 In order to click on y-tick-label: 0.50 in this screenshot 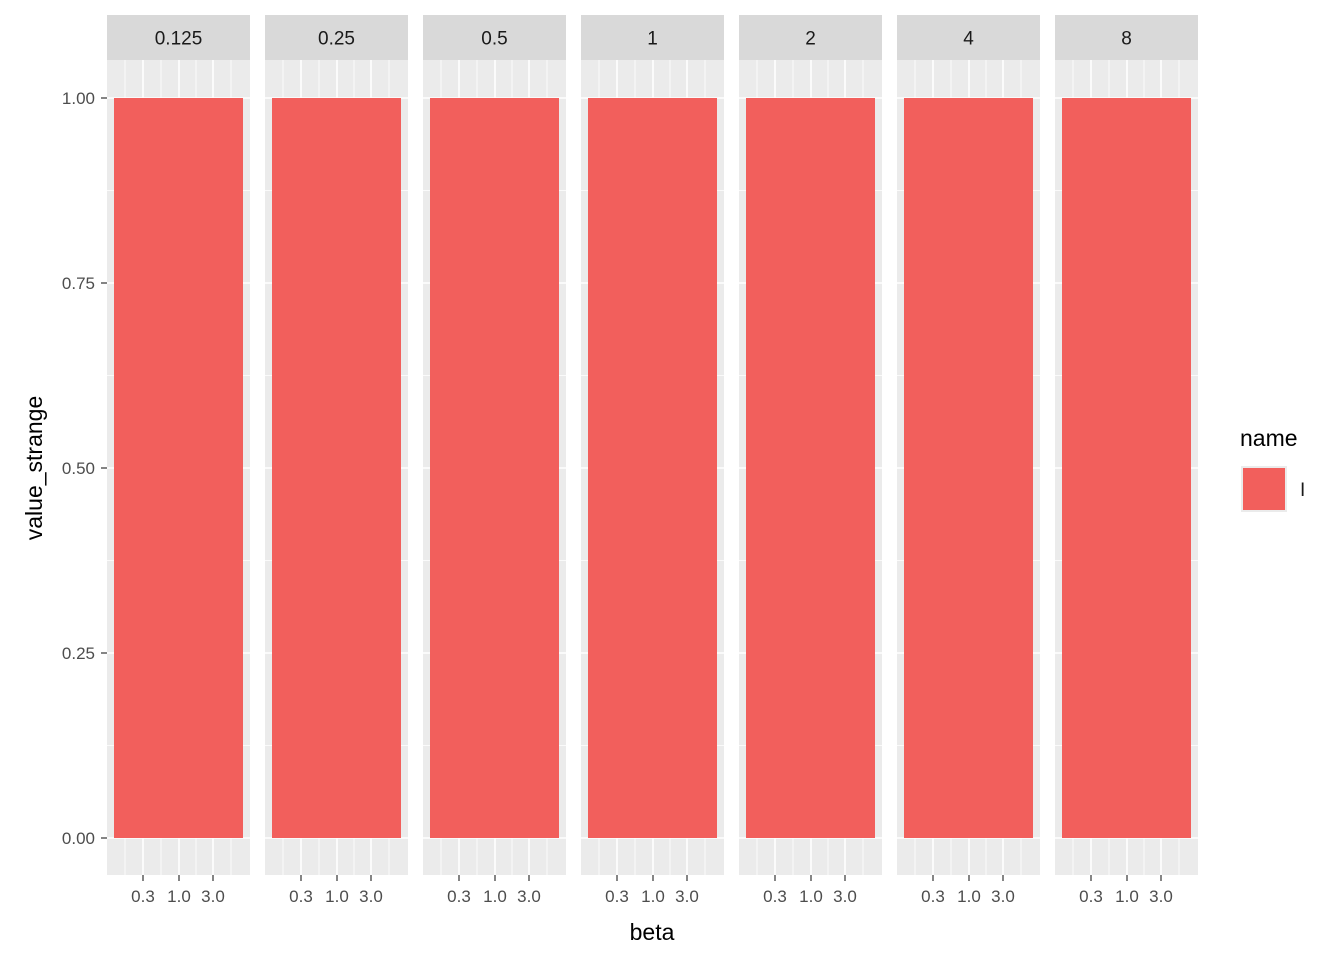, I will do `click(78, 468)`.